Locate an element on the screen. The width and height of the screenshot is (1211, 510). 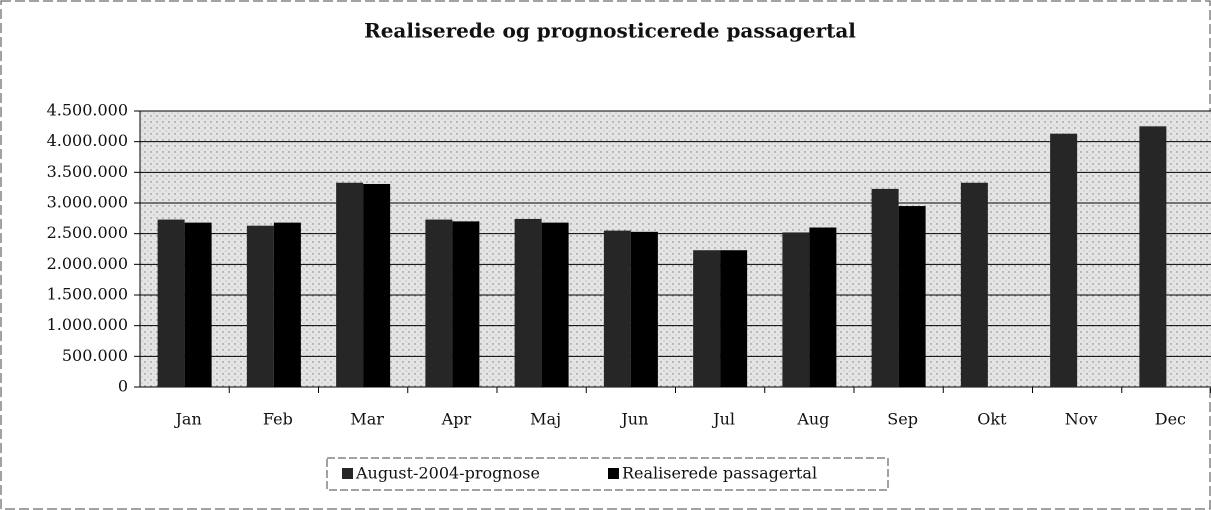
y-tick-label: 0 is located at coordinates (123, 386).